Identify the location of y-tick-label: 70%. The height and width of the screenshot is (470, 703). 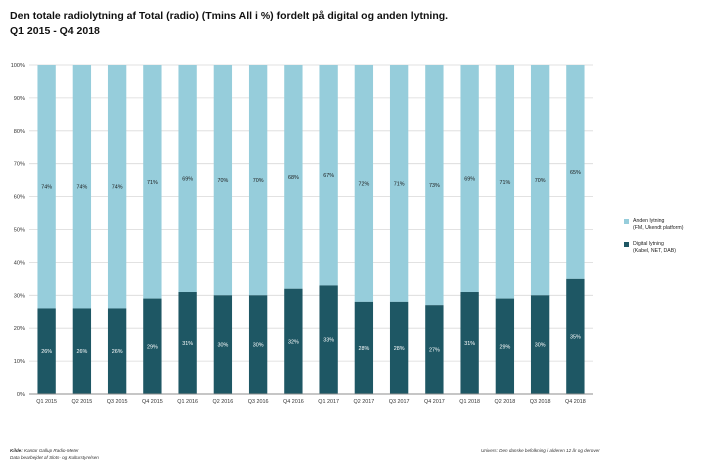
(19, 165).